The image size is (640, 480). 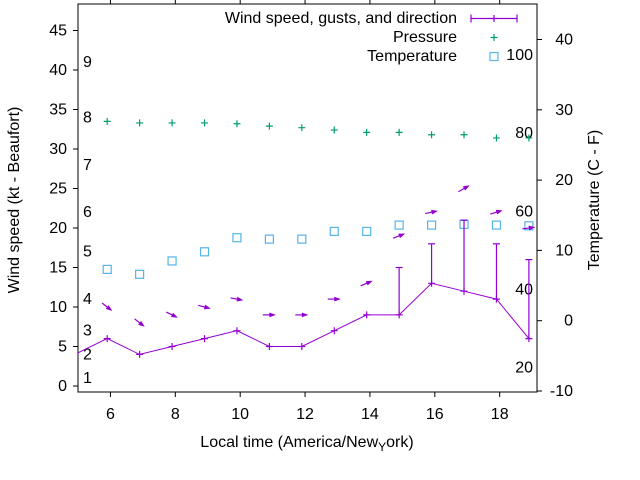 What do you see at coordinates (424, 37) in the screenshot?
I see `legend-entry-pressure: Pressure` at bounding box center [424, 37].